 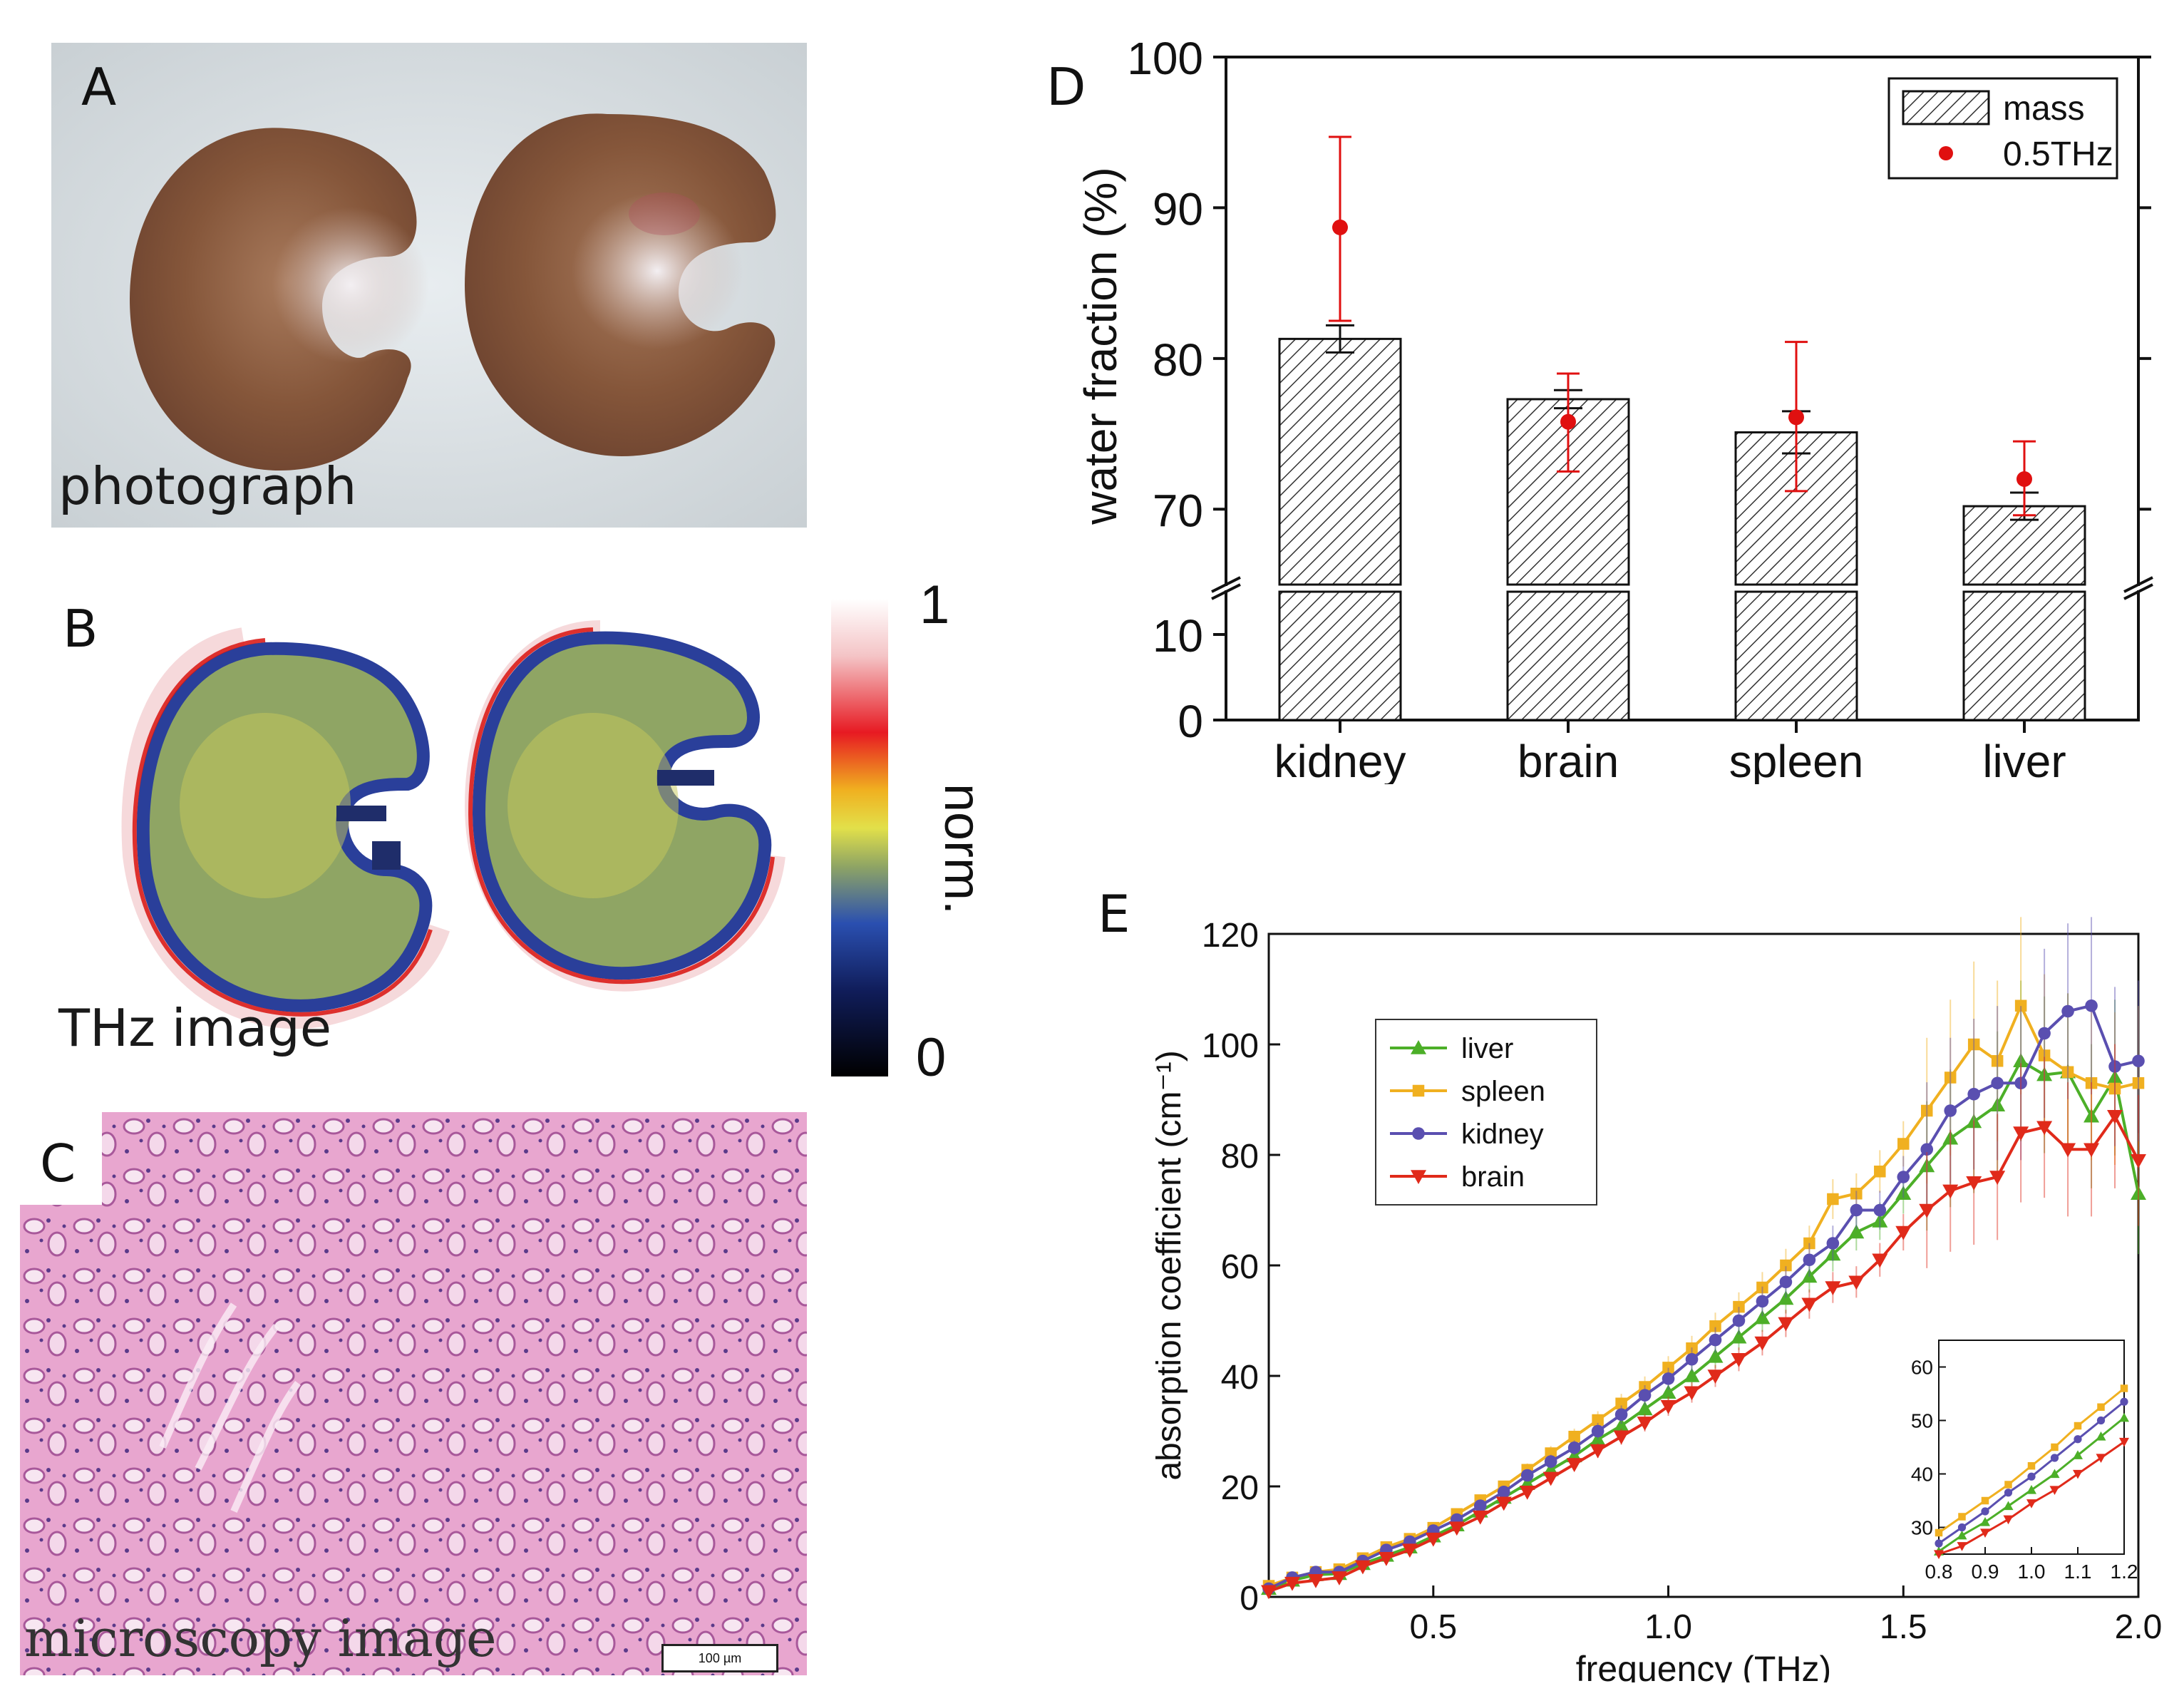 What do you see at coordinates (1568, 760) in the screenshot?
I see `x-tick-label: brain` at bounding box center [1568, 760].